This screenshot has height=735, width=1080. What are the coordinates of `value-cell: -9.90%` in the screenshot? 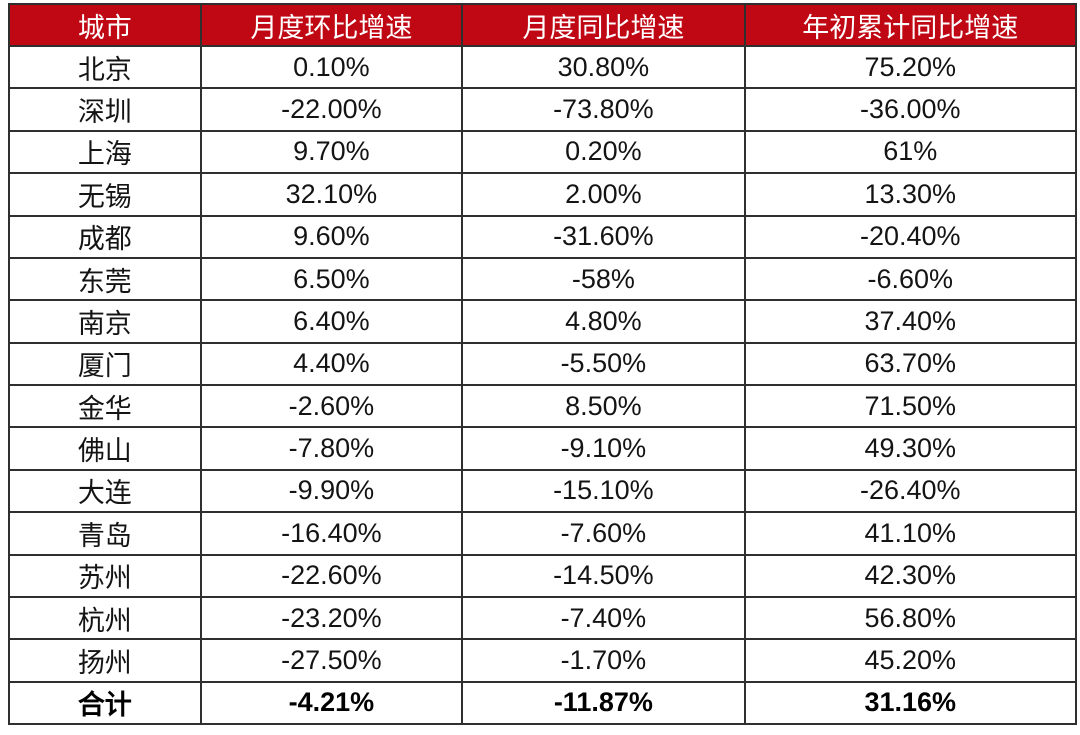 It's located at (331, 491).